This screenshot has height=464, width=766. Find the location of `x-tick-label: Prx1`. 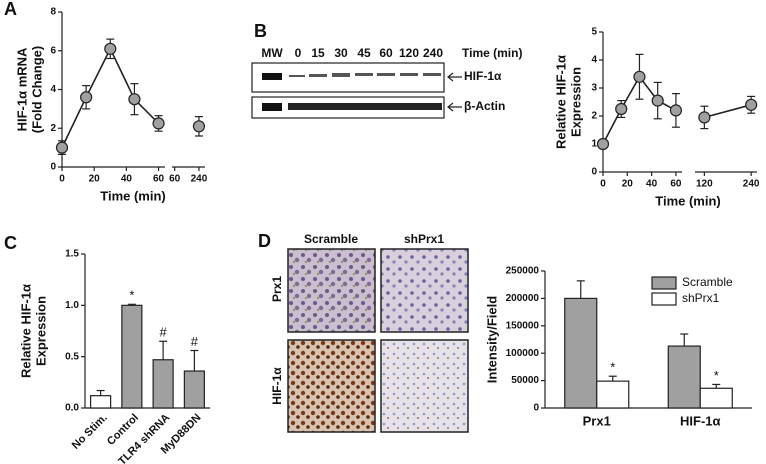

x-tick-label: Prx1 is located at coordinates (597, 420).